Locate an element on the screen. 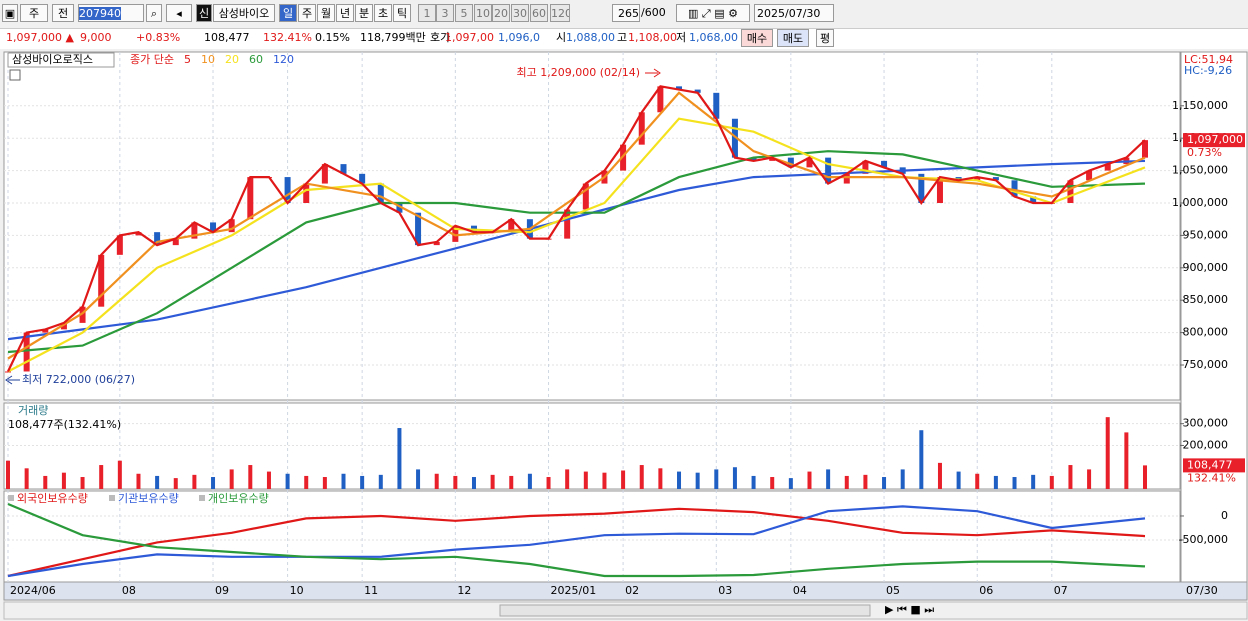 Image resolution: width=1248 pixels, height=621 pixels. x-axis-bar is located at coordinates (625, 591).